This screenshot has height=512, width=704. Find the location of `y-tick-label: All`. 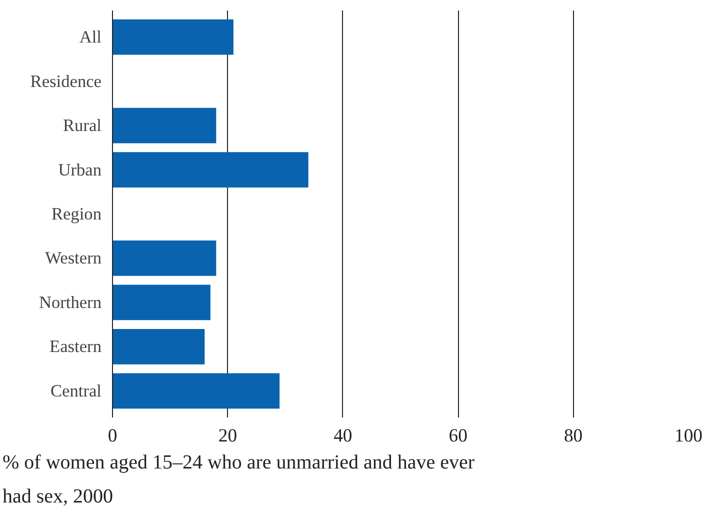

y-tick-label: All is located at coordinates (90, 37).